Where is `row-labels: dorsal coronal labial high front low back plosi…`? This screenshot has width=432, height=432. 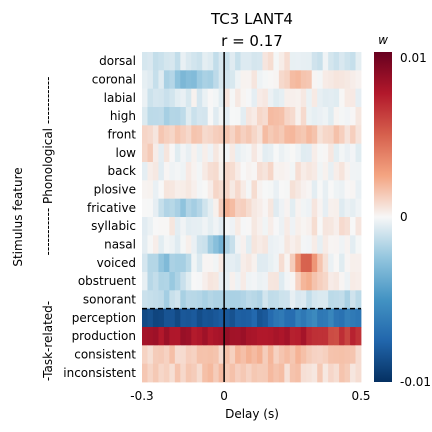 row-labels: dorsal coronal labial high front low back plosi… is located at coordinates (99, 217).